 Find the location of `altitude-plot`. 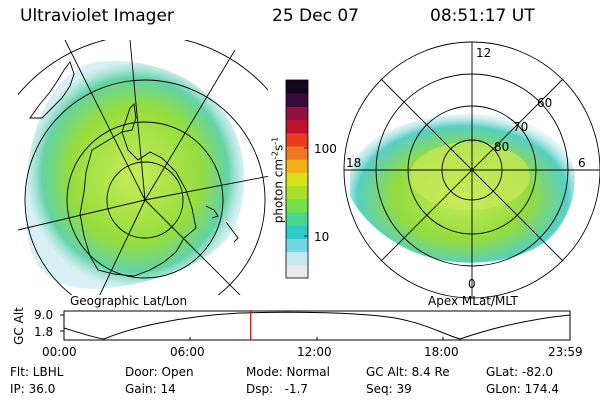

altitude-plot is located at coordinates (315, 325).